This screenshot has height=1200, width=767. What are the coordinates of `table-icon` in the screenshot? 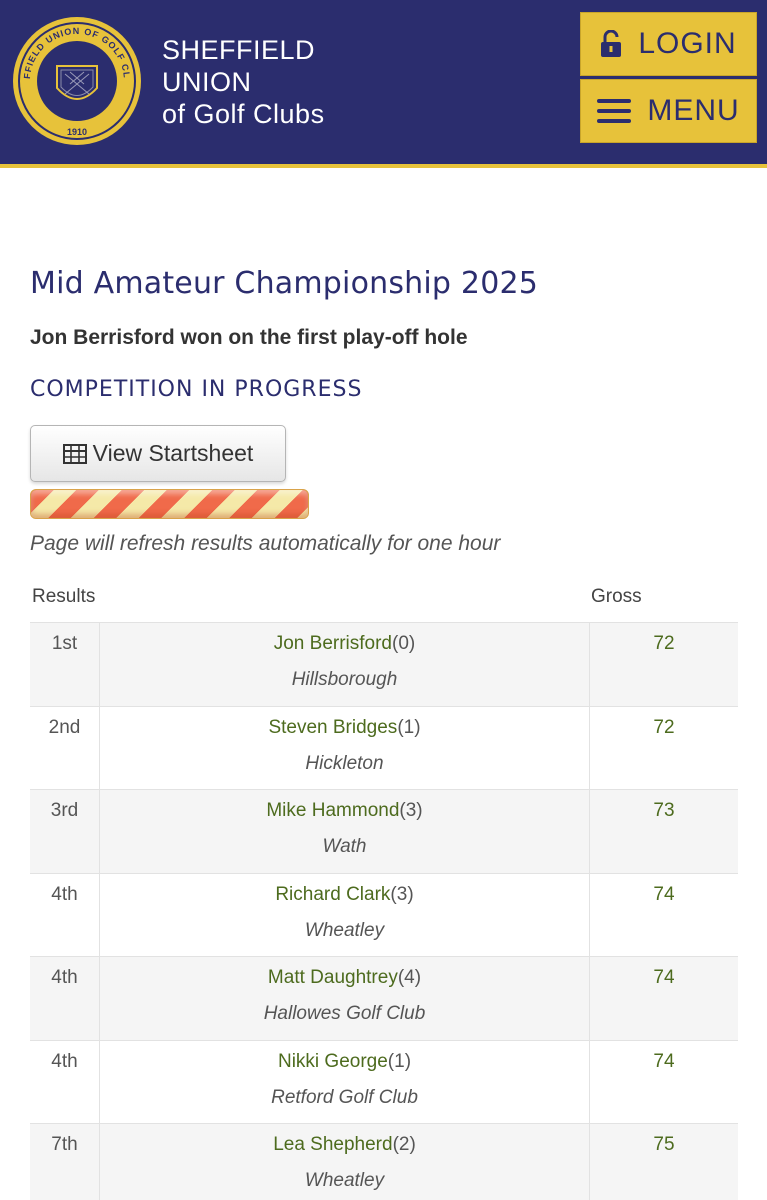 It's located at (74, 453).